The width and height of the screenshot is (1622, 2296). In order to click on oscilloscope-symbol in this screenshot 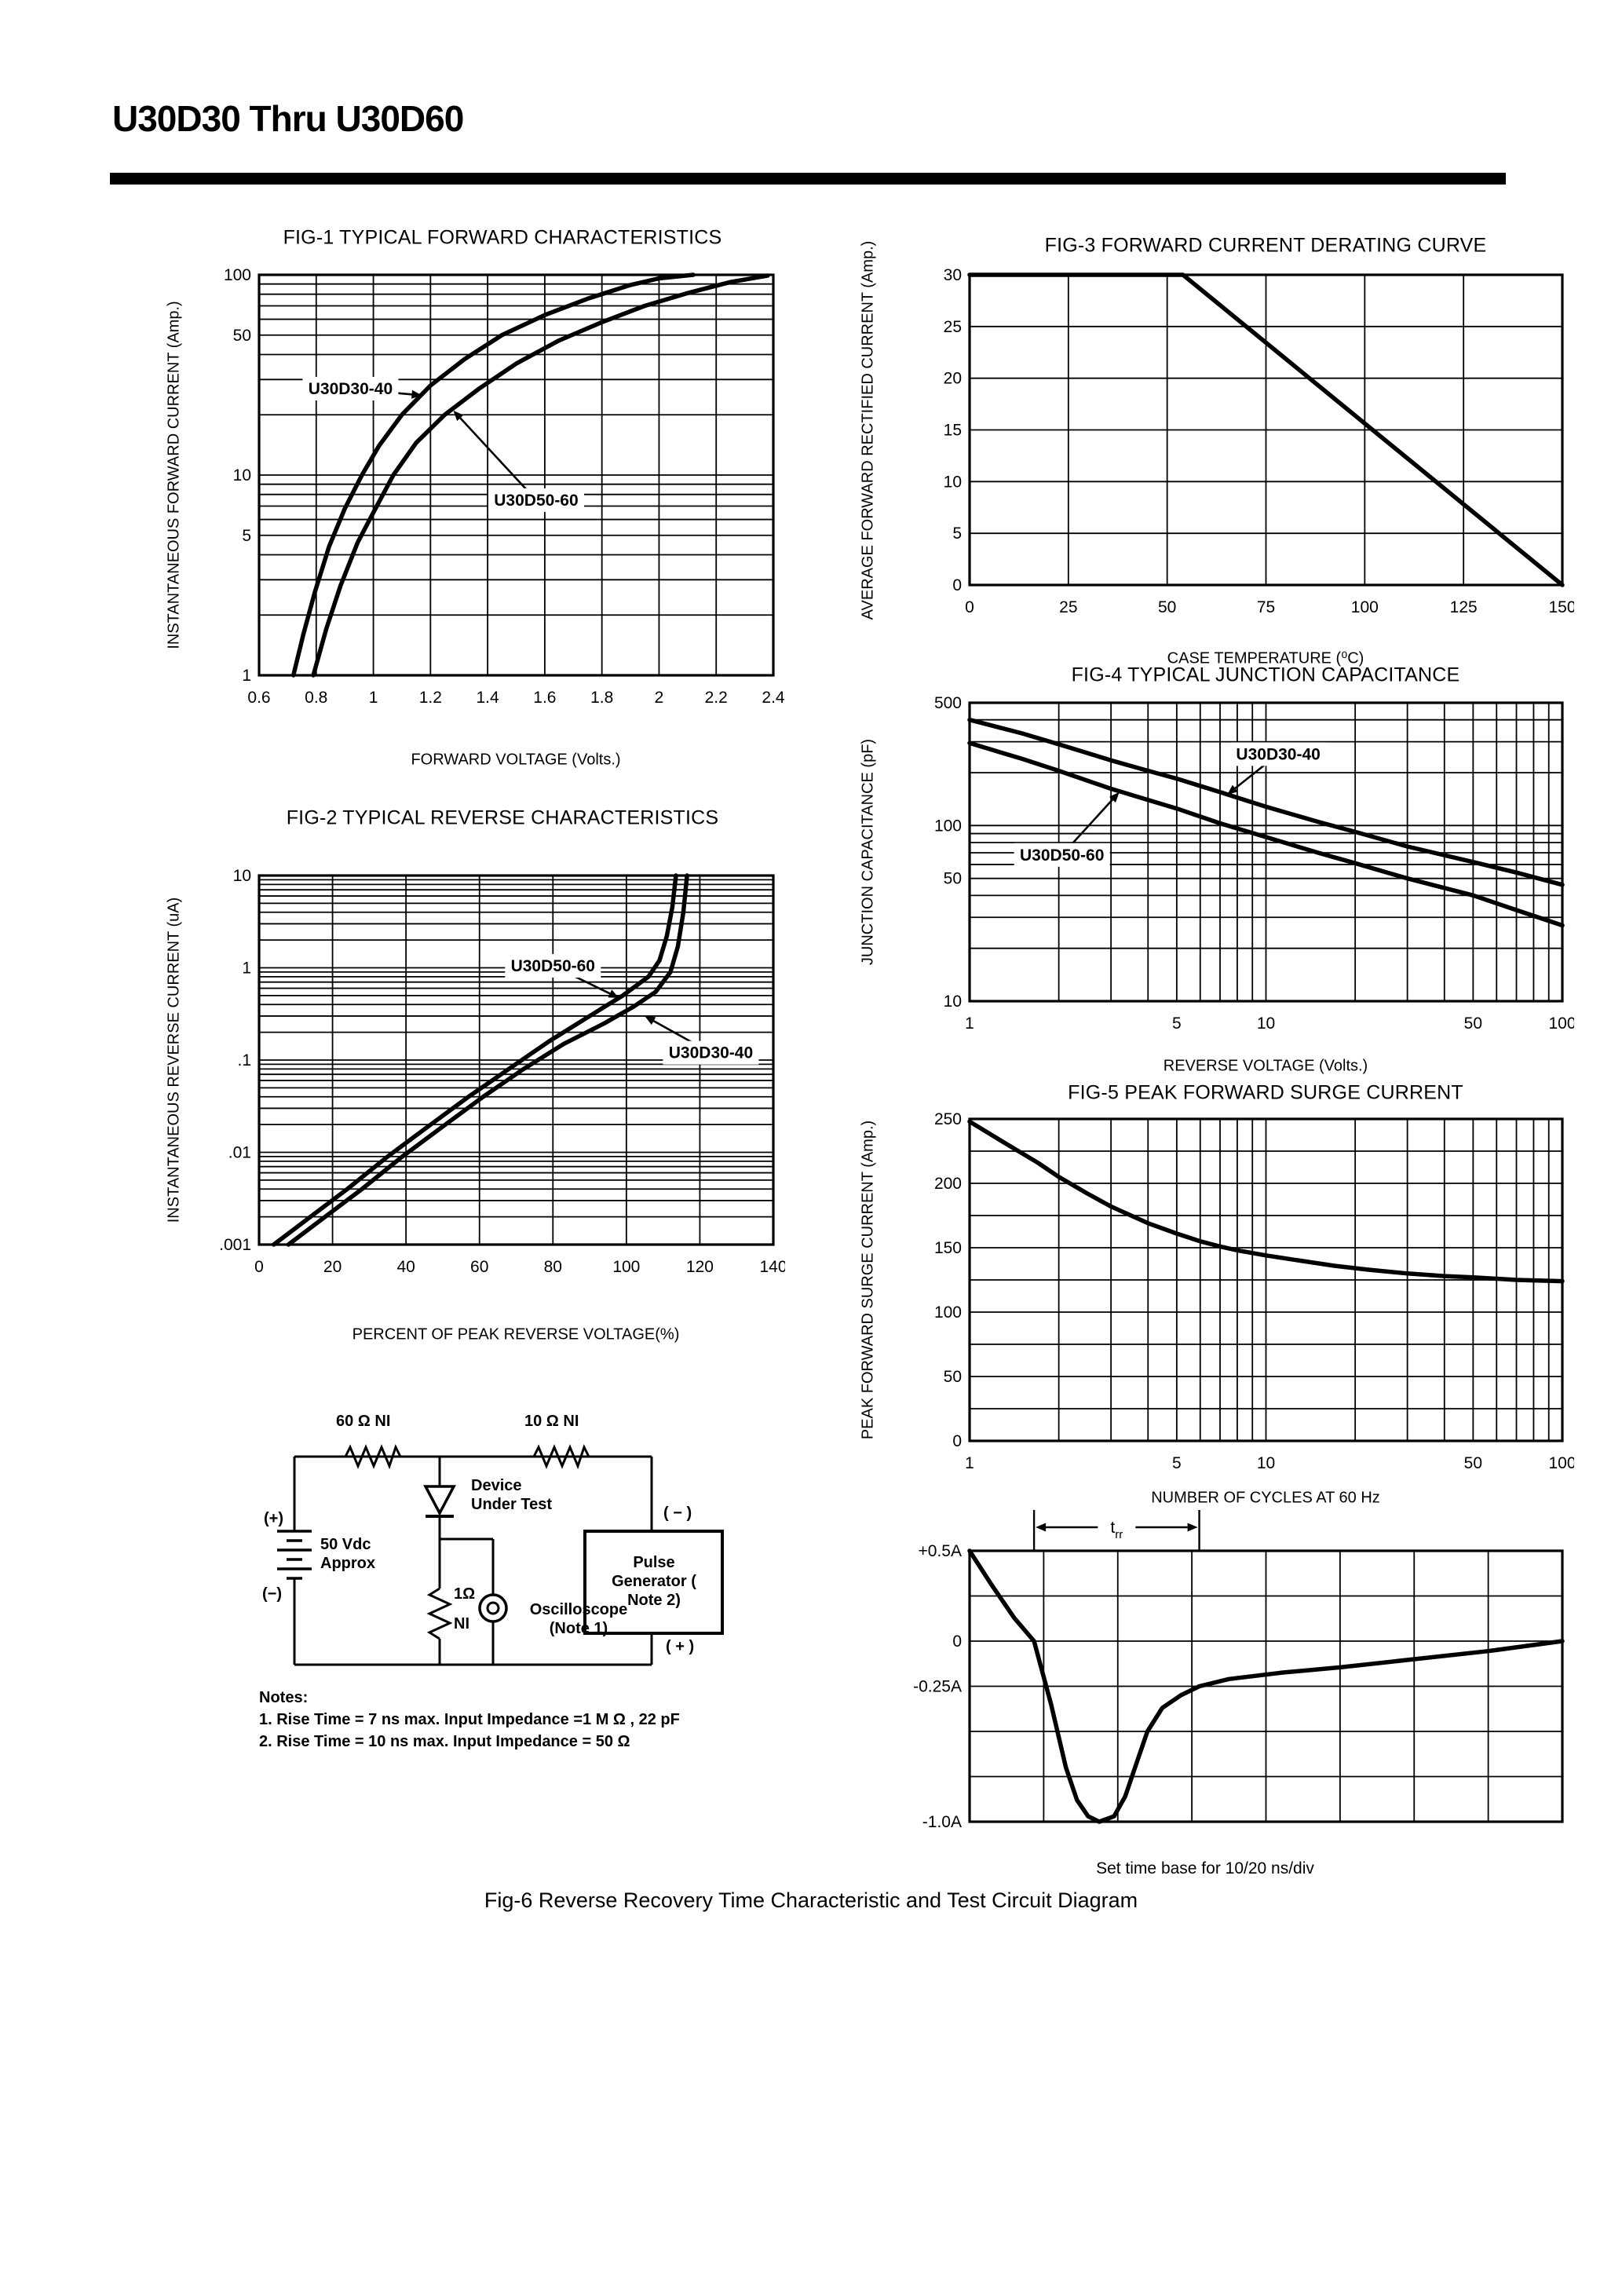, I will do `click(493, 1608)`.